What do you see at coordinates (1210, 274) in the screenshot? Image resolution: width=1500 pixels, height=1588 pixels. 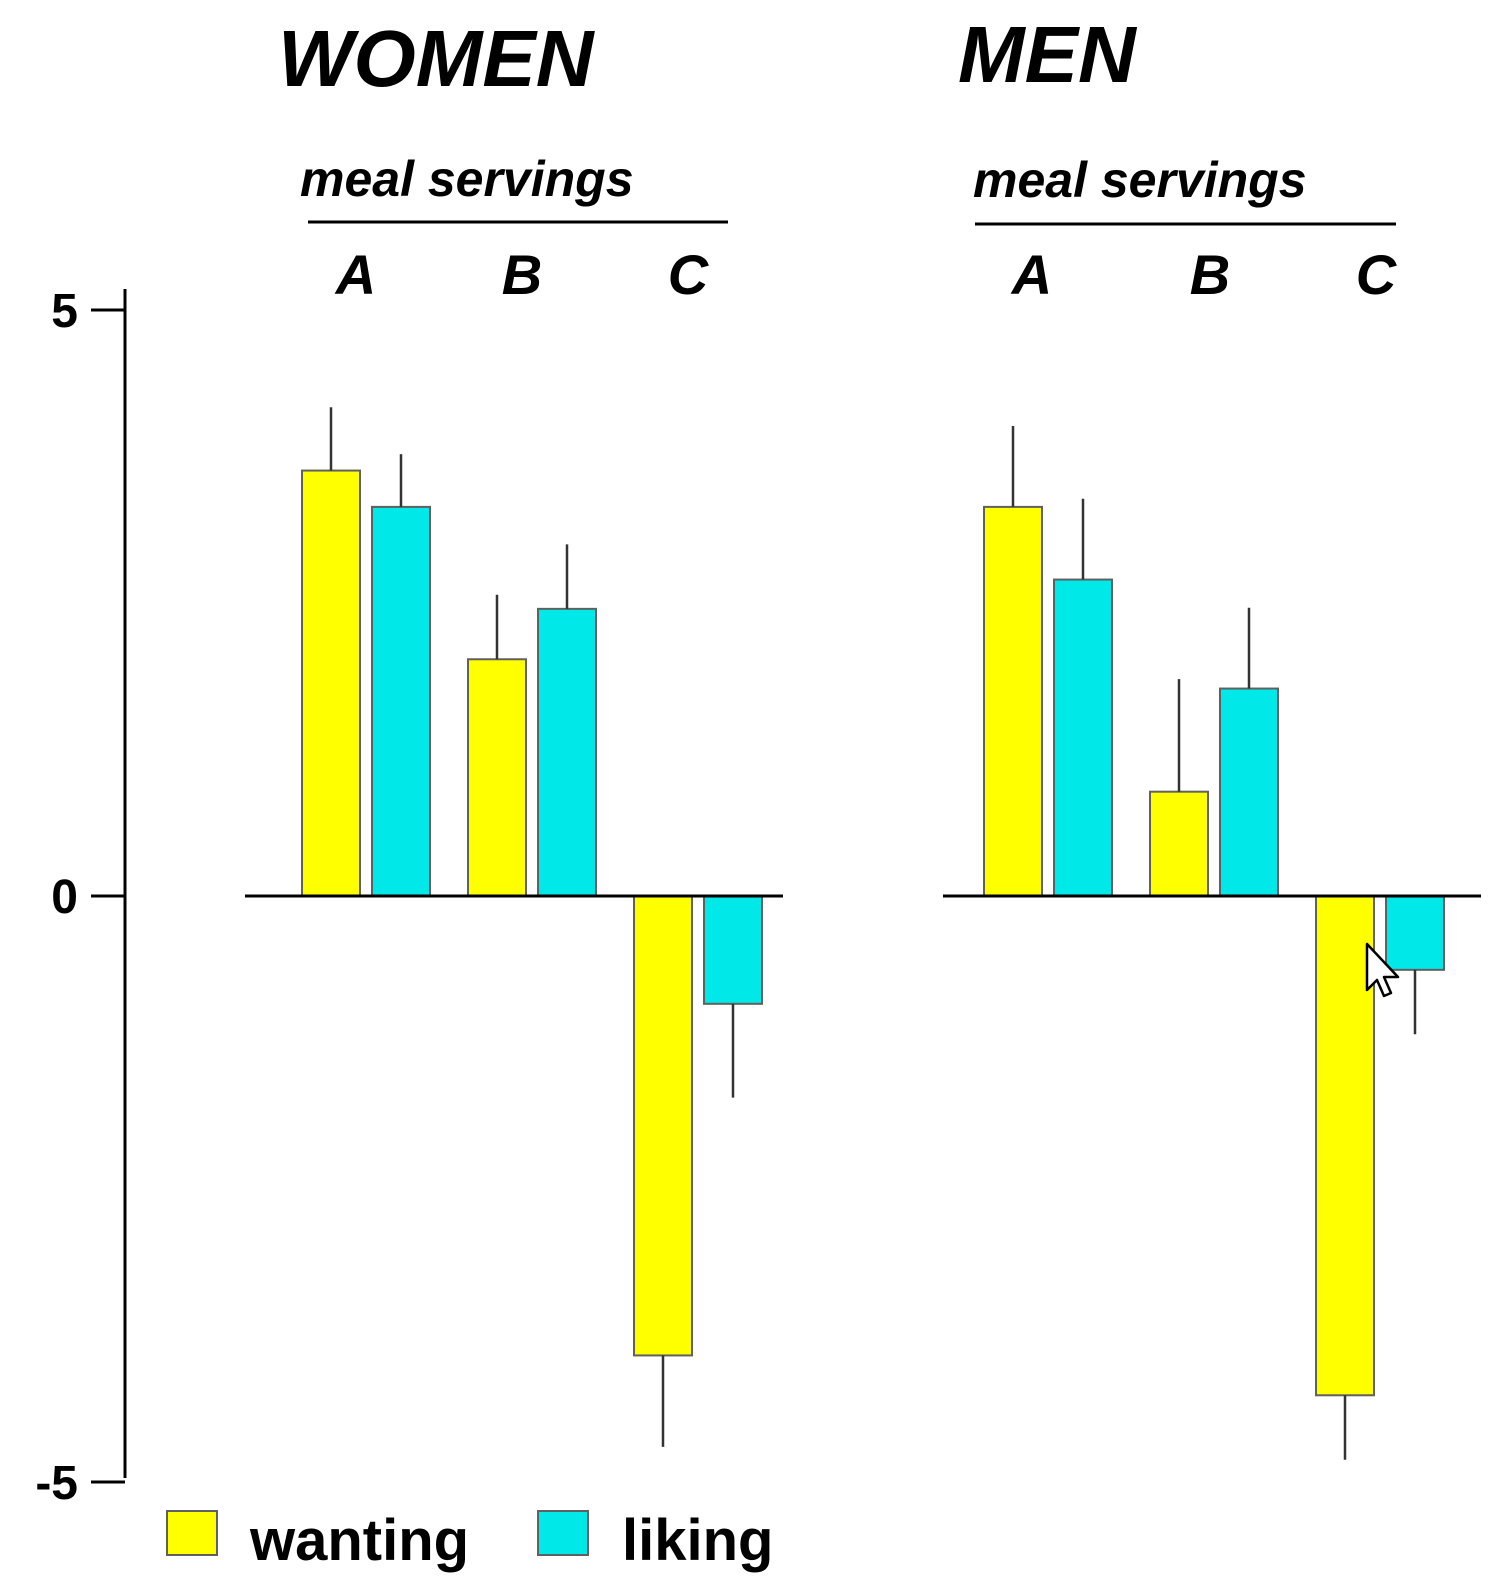 I see `category-label-men-b: B` at bounding box center [1210, 274].